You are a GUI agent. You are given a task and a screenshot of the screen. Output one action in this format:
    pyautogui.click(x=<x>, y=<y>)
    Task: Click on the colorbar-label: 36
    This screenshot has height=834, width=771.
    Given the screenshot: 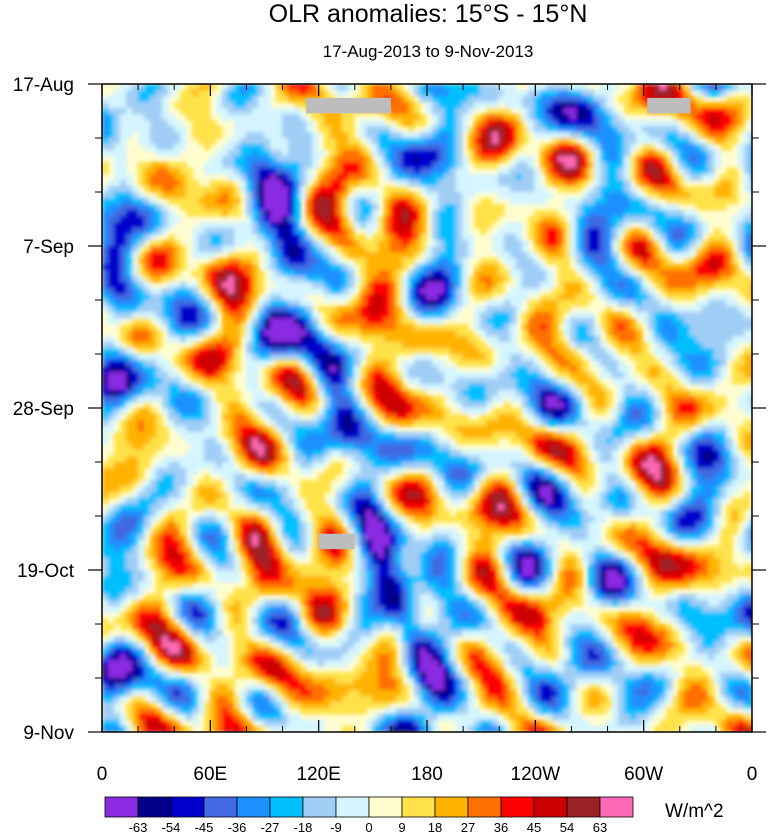 What is the action you would take?
    pyautogui.click(x=501, y=827)
    